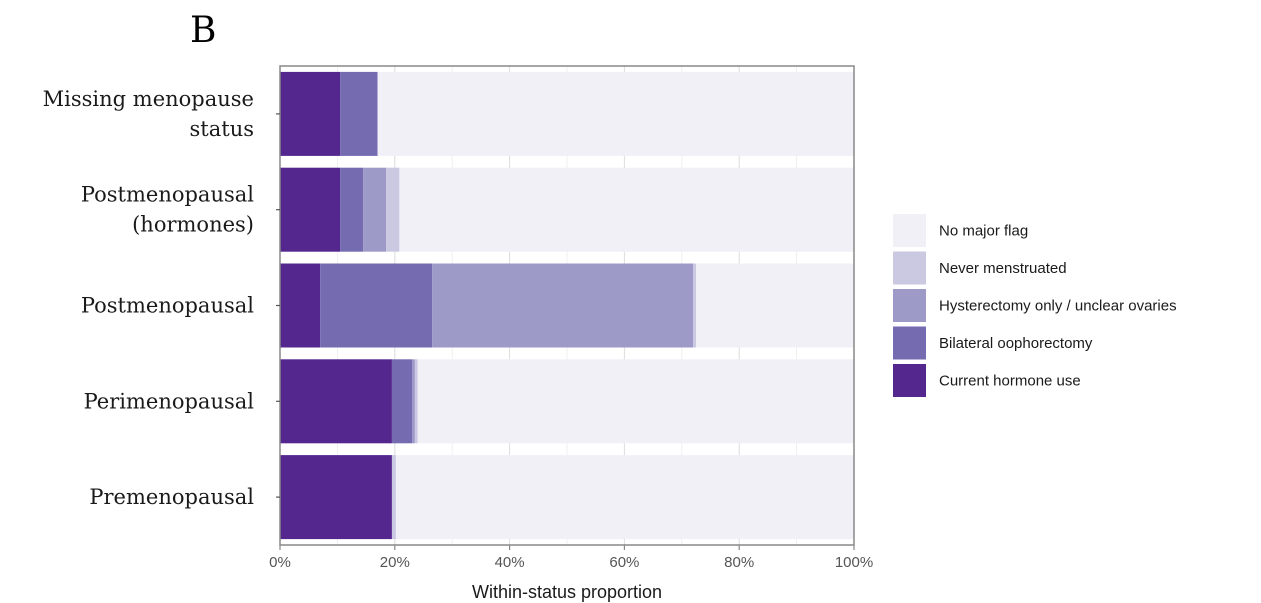  What do you see at coordinates (395, 562) in the screenshot?
I see `x-tick-label: 20%` at bounding box center [395, 562].